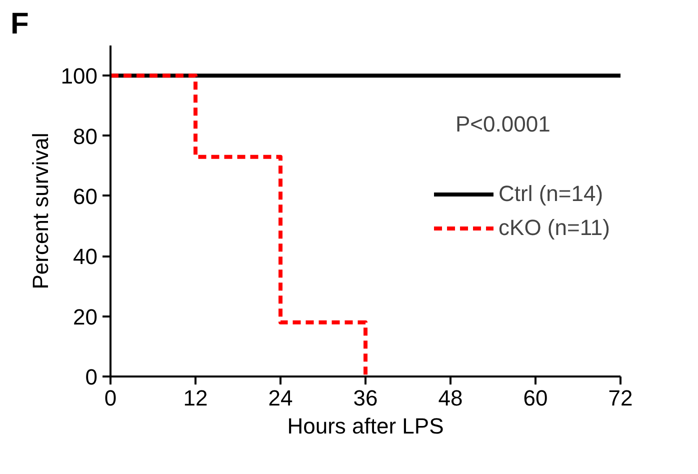 Image resolution: width=698 pixels, height=474 pixels. What do you see at coordinates (85, 196) in the screenshot?
I see `y-tick-label: 60` at bounding box center [85, 196].